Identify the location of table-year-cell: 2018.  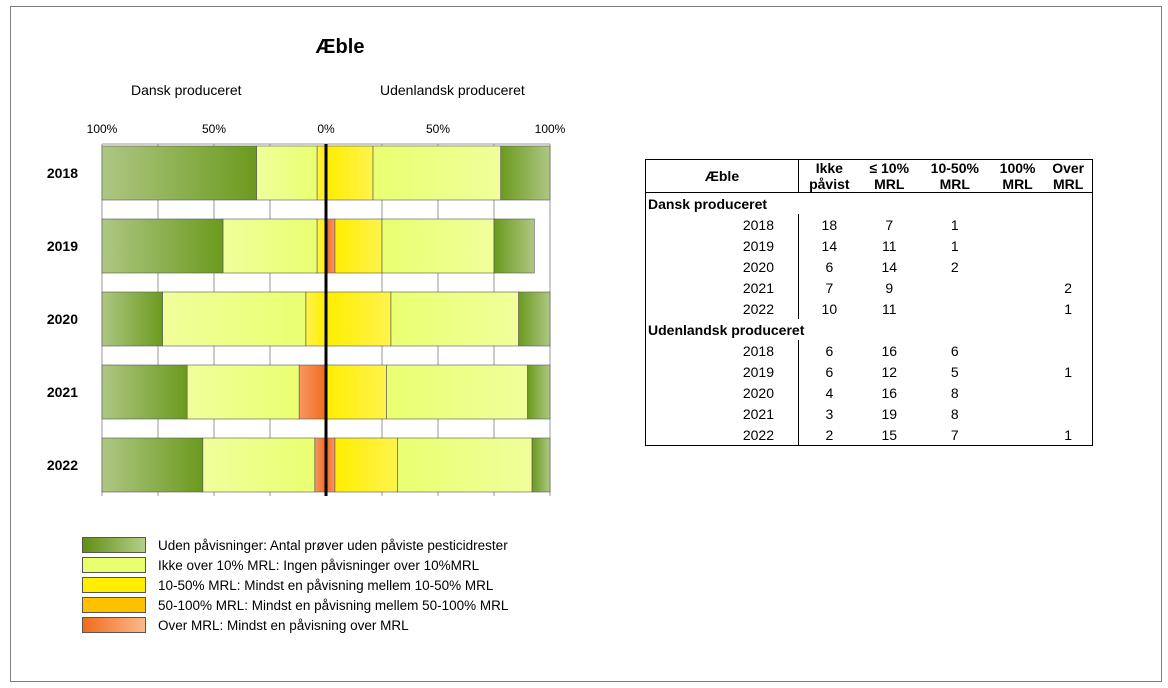
(722, 350).